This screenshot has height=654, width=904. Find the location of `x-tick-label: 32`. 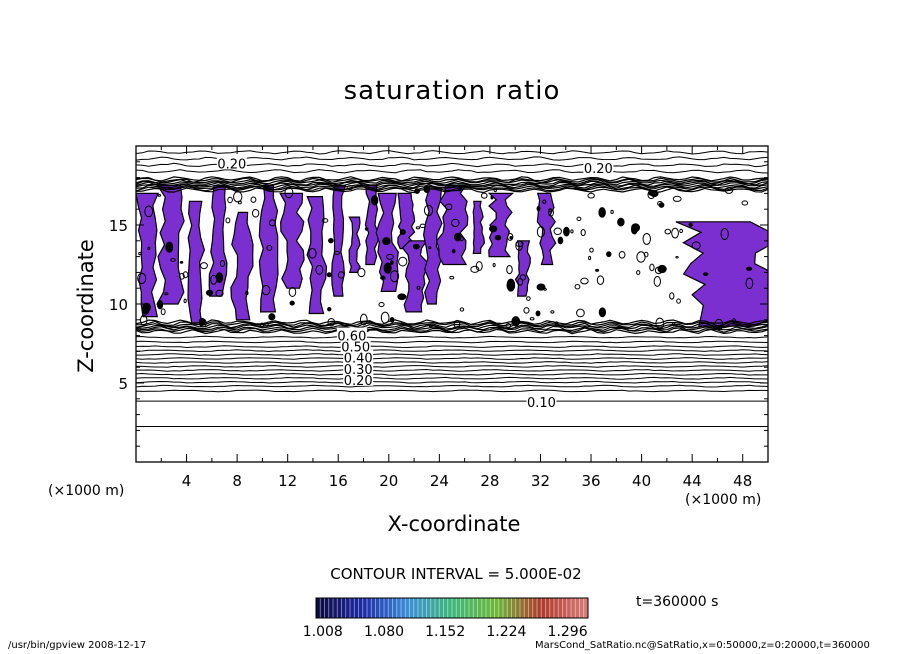

x-tick-label: 32 is located at coordinates (540, 481).